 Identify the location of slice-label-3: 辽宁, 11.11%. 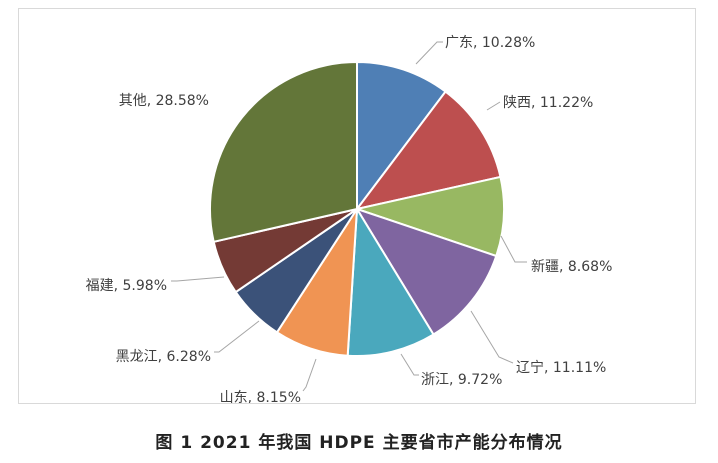
(561, 367).